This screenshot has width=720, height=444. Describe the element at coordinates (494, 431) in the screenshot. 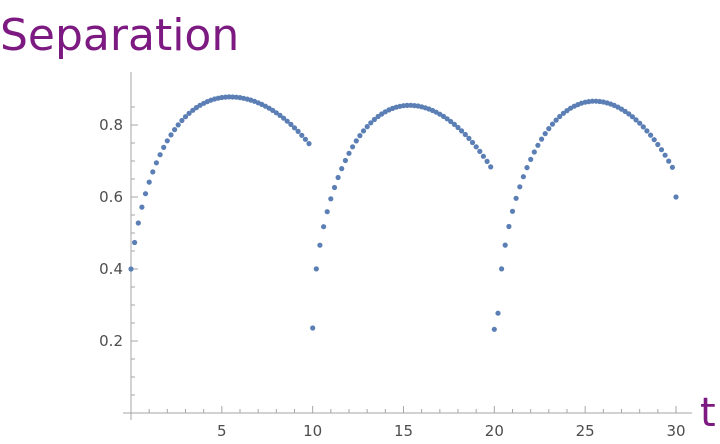

I see `x-tick-label: 20` at that location.